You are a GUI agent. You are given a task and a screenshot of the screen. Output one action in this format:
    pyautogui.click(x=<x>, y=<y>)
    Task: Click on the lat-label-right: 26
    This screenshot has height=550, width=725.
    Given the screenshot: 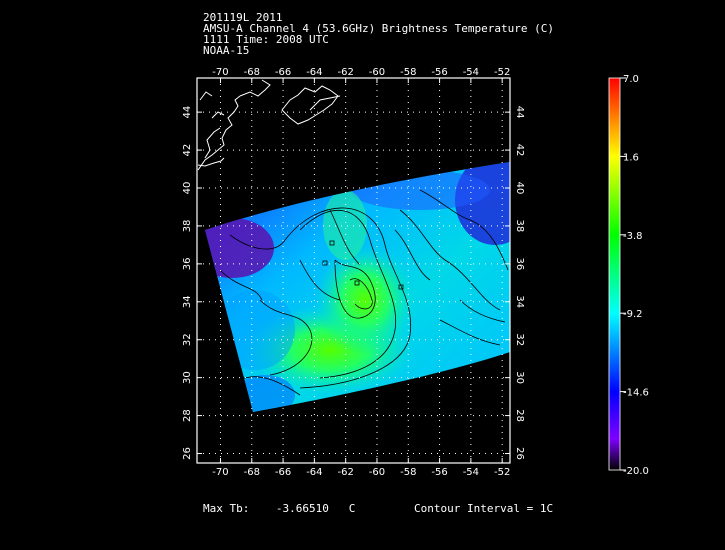 What is the action you would take?
    pyautogui.click(x=519, y=453)
    